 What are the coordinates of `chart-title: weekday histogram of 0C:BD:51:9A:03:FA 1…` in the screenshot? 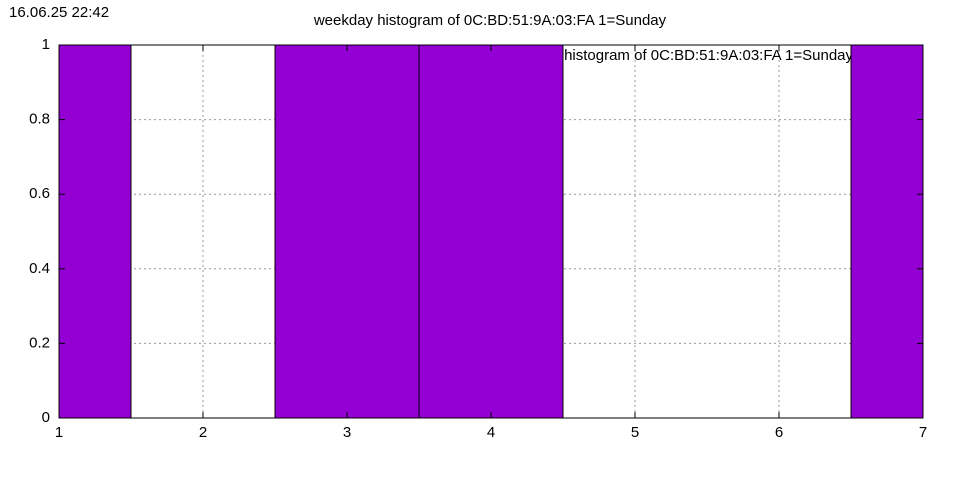 It's located at (490, 20).